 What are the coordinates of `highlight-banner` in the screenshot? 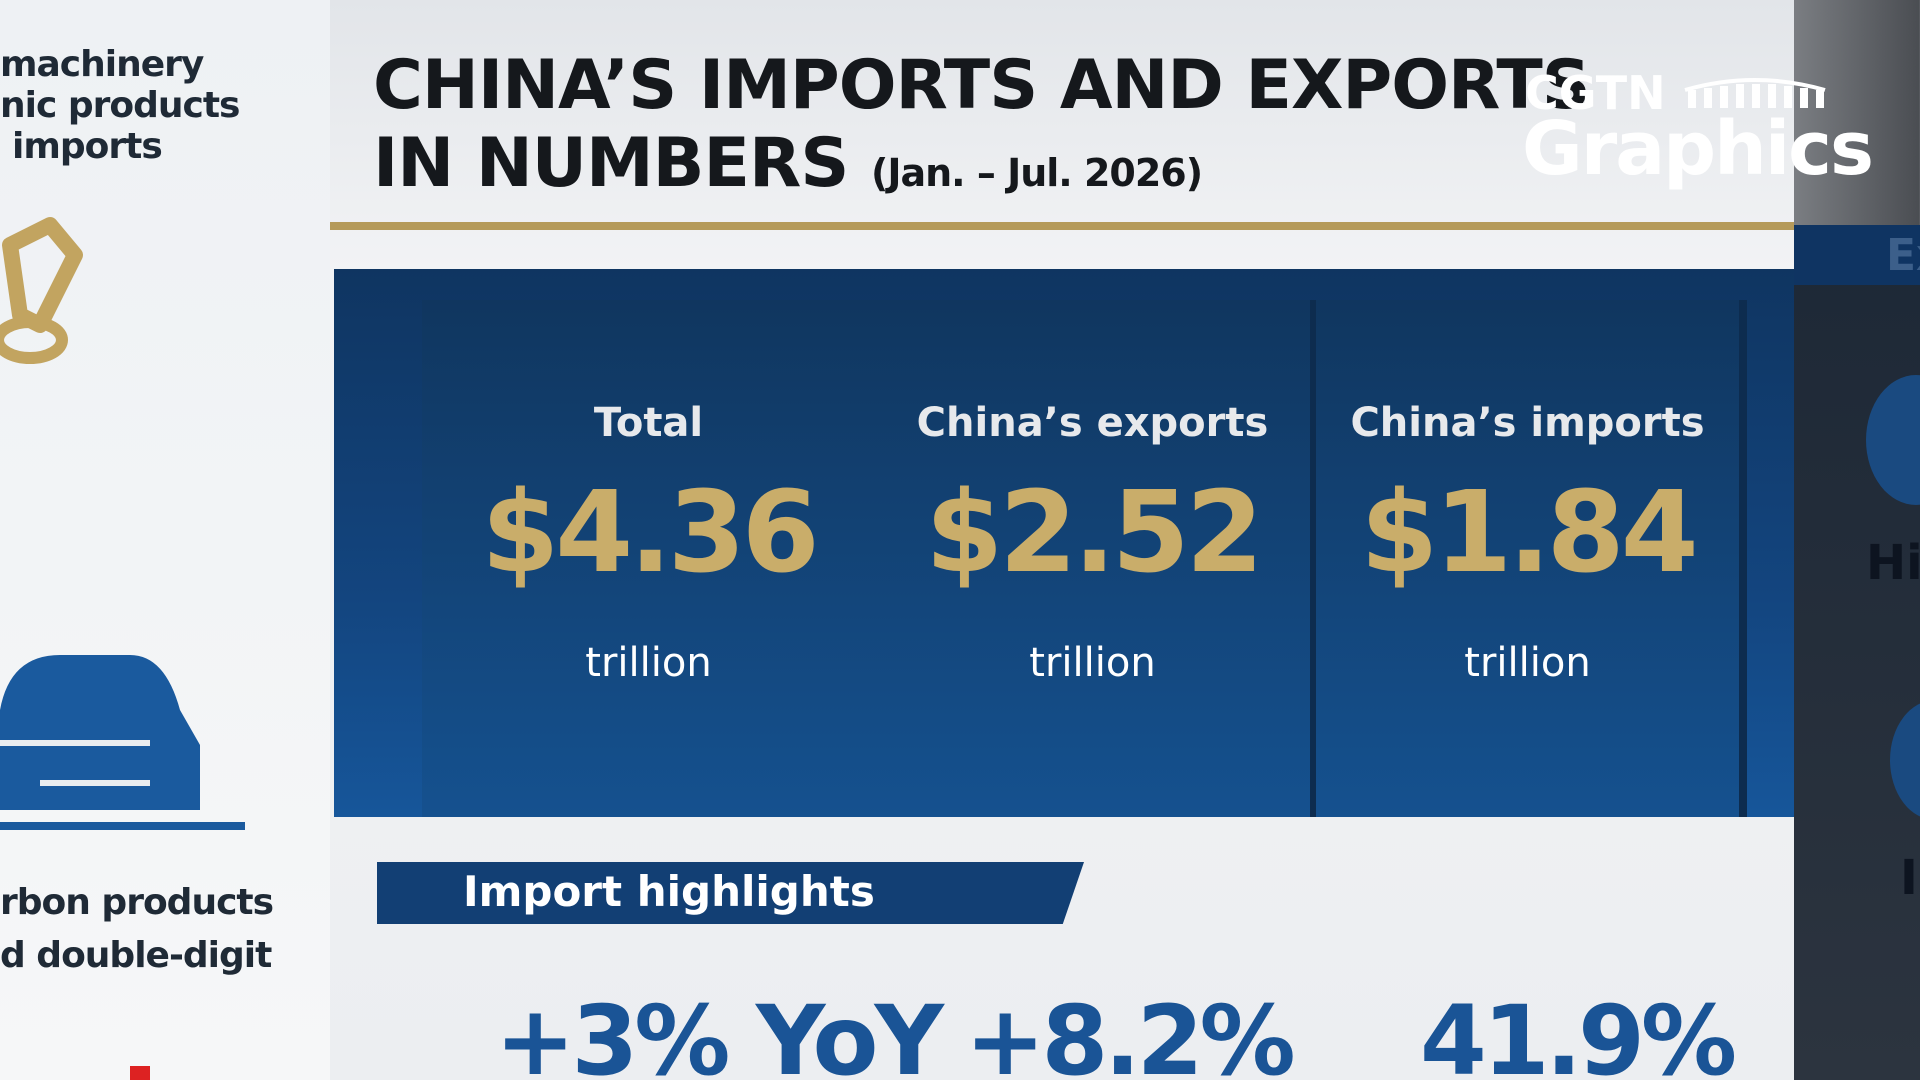 It's located at (730, 893).